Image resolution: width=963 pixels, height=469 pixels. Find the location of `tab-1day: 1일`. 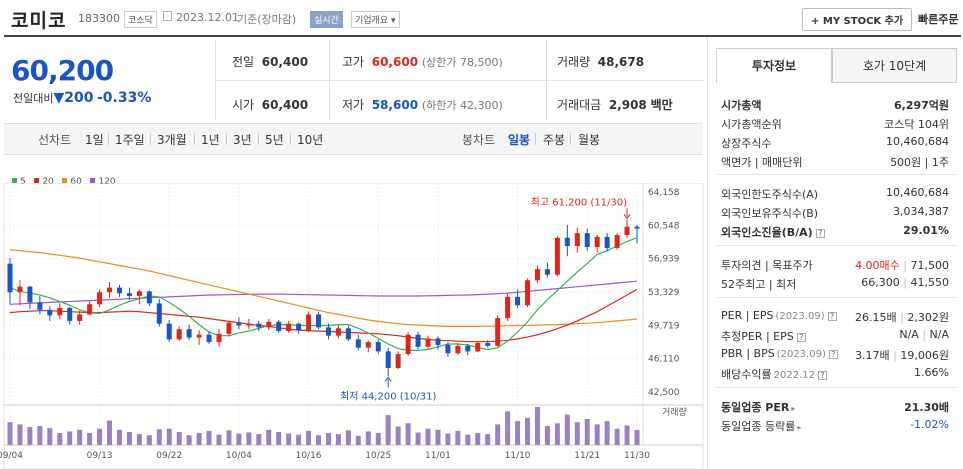

tab-1day: 1일 is located at coordinates (94, 140).